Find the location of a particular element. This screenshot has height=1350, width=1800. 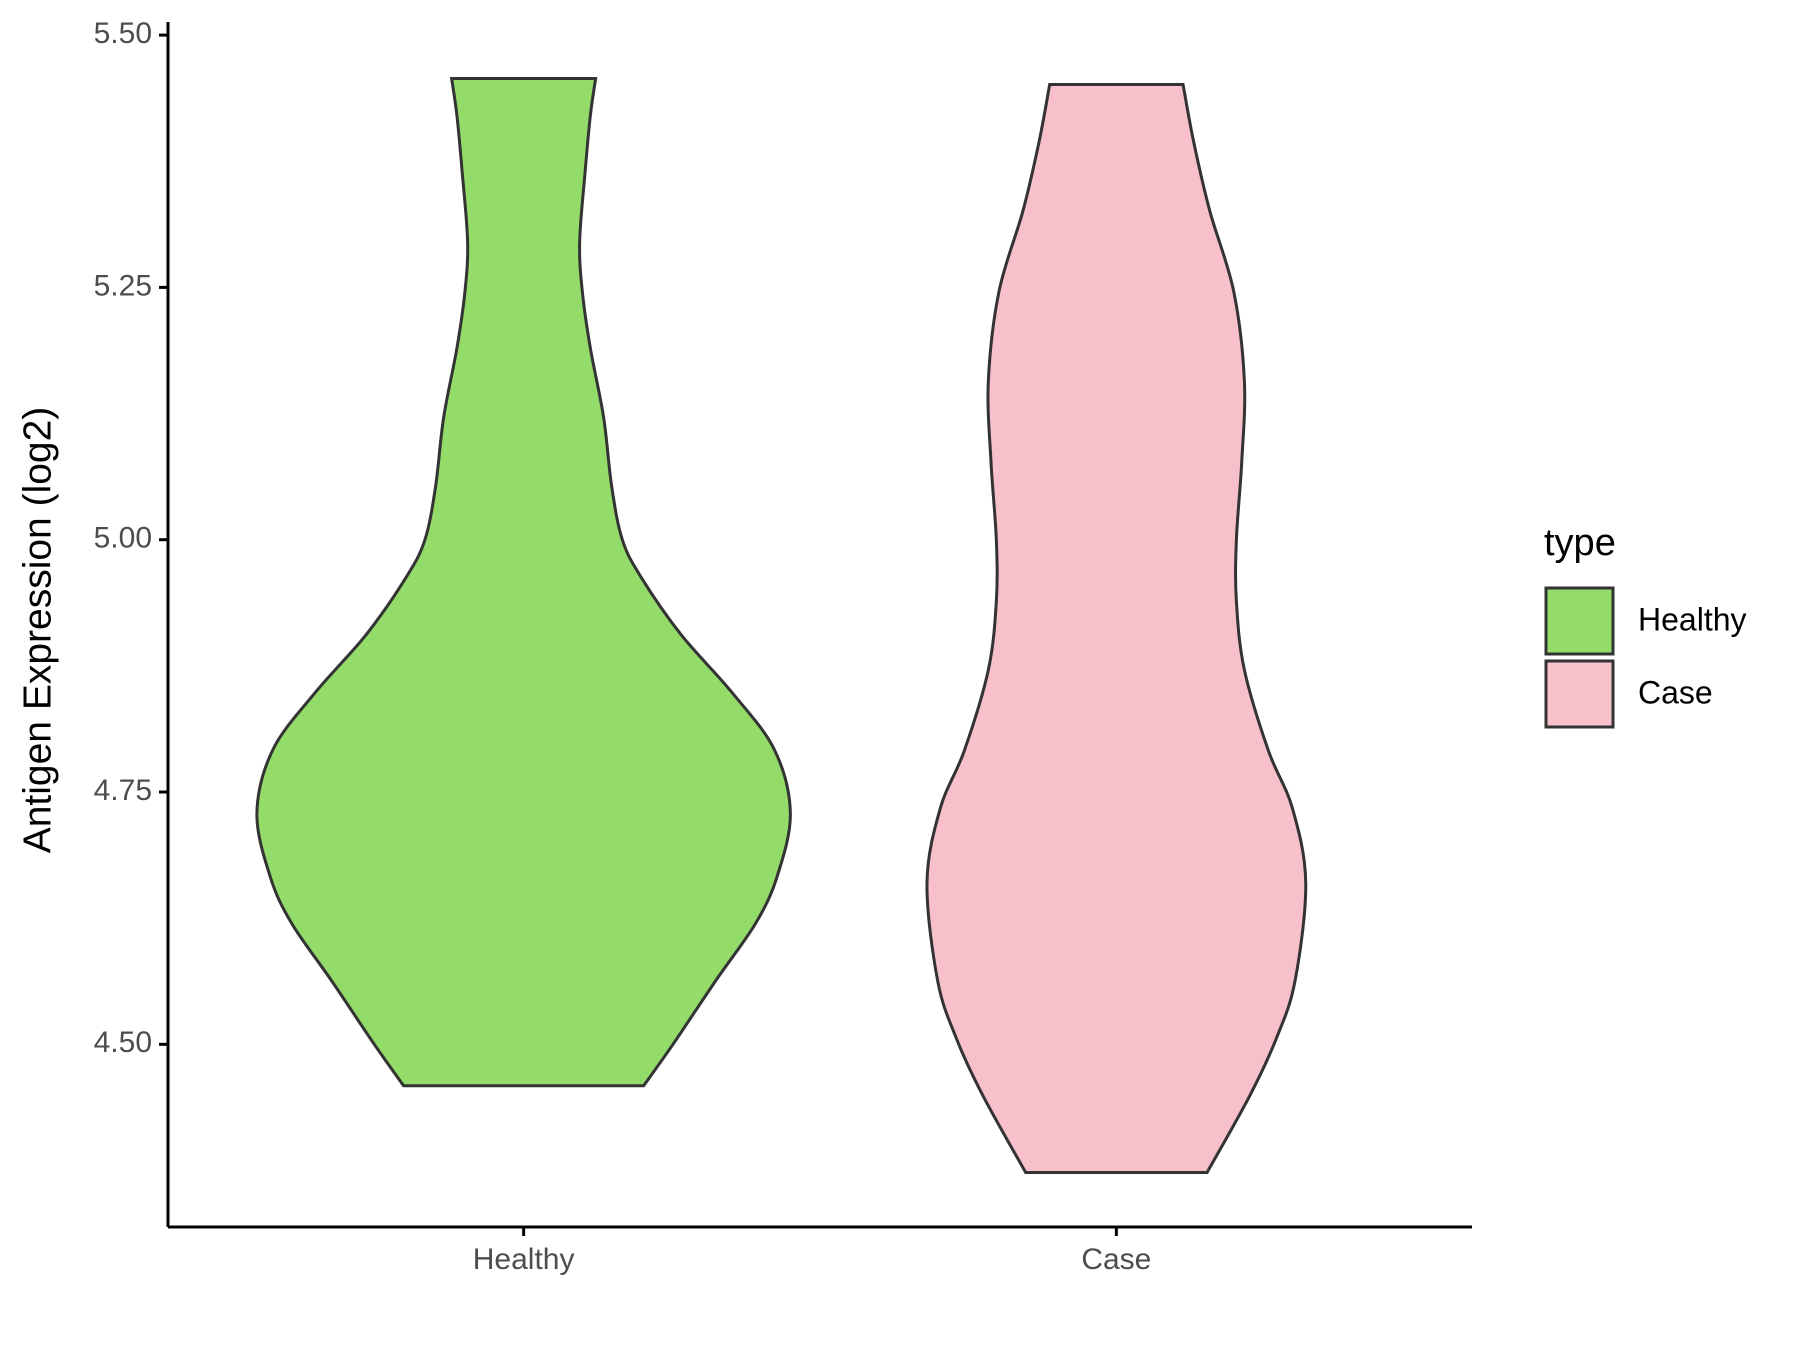

legend-title: type is located at coordinates (1580, 543).